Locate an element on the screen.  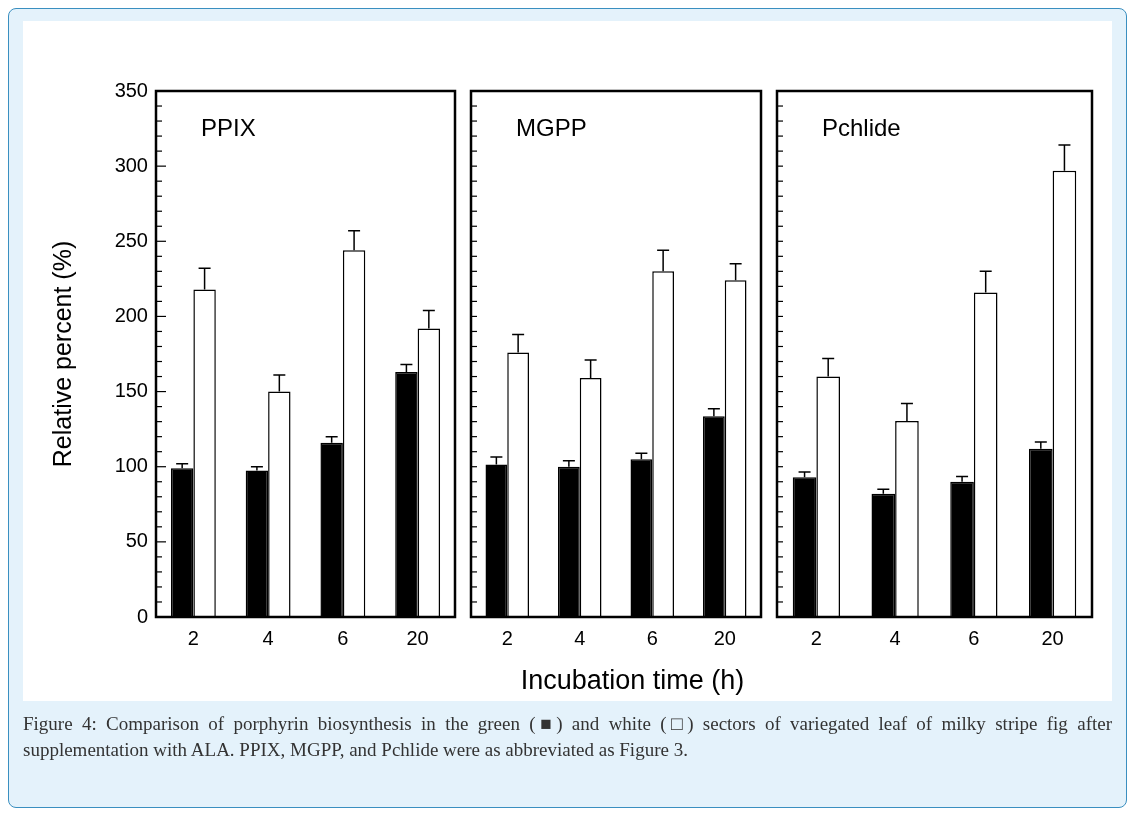
y-tick-label: 0 is located at coordinates (142, 615).